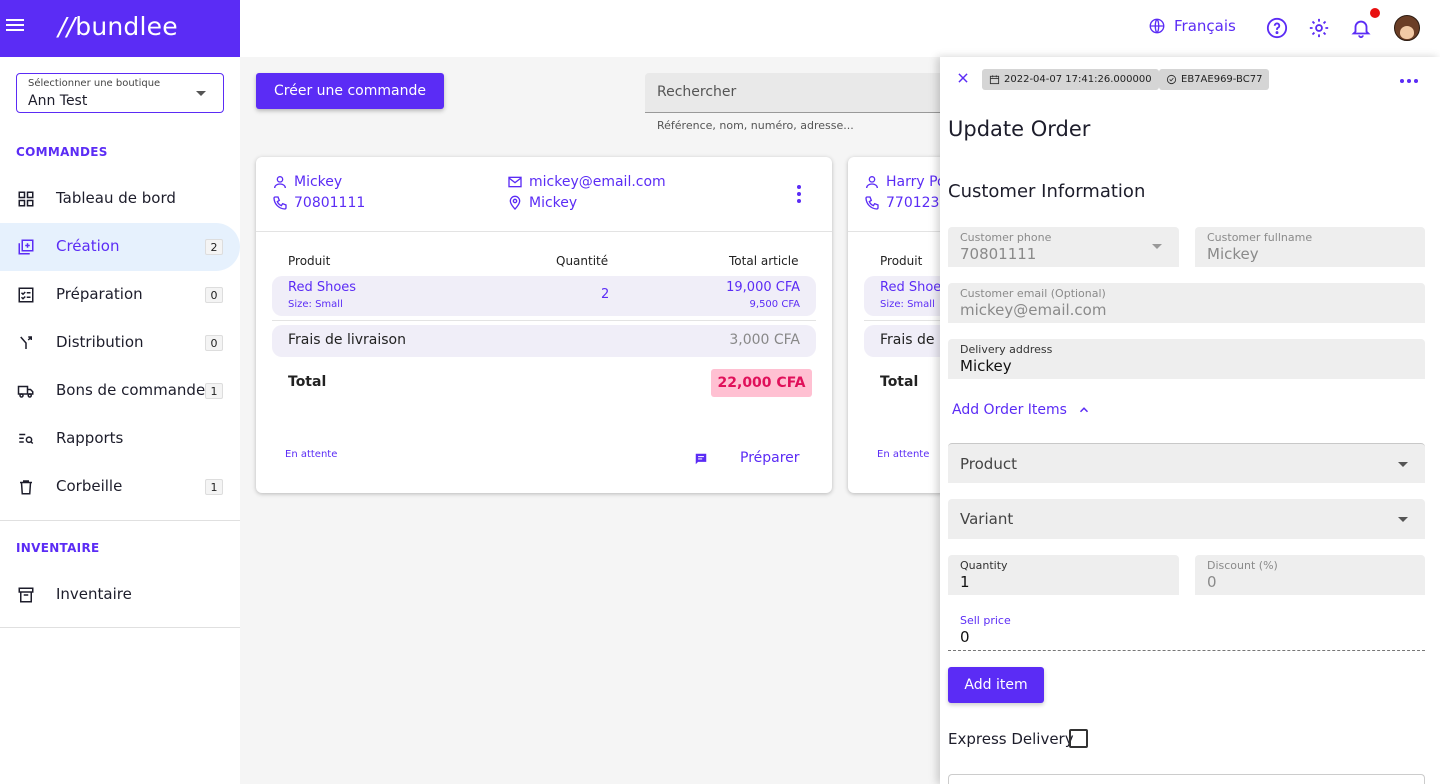 The height and width of the screenshot is (784, 1440). Describe the element at coordinates (17, 27) in the screenshot. I see `menu-icon` at that location.